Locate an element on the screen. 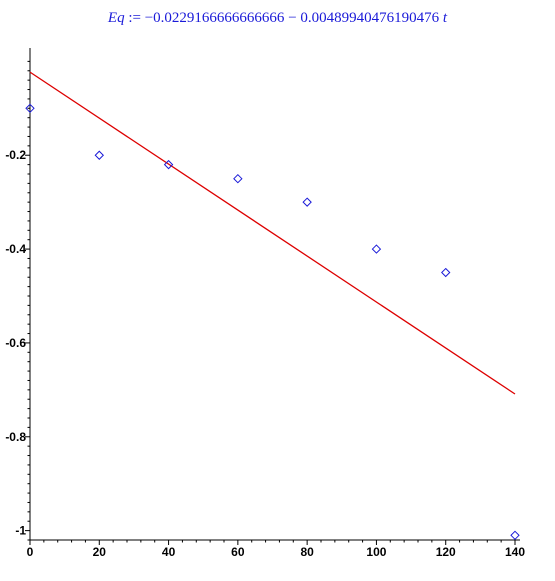 This screenshot has width=555, height=581. equation-variable: t is located at coordinates (445, 18).